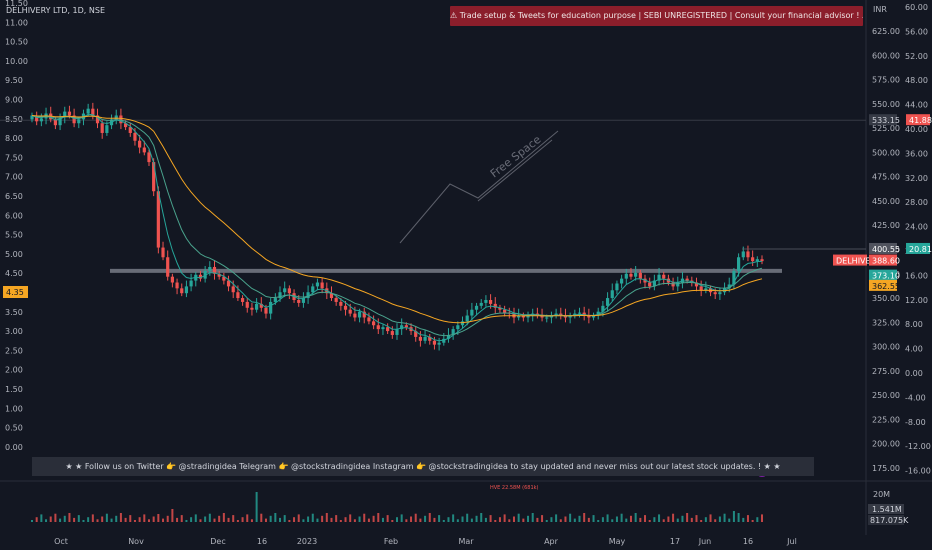 The width and height of the screenshot is (932, 550). Describe the element at coordinates (886, 201) in the screenshot. I see `price-axis-tick: 450.00` at that location.